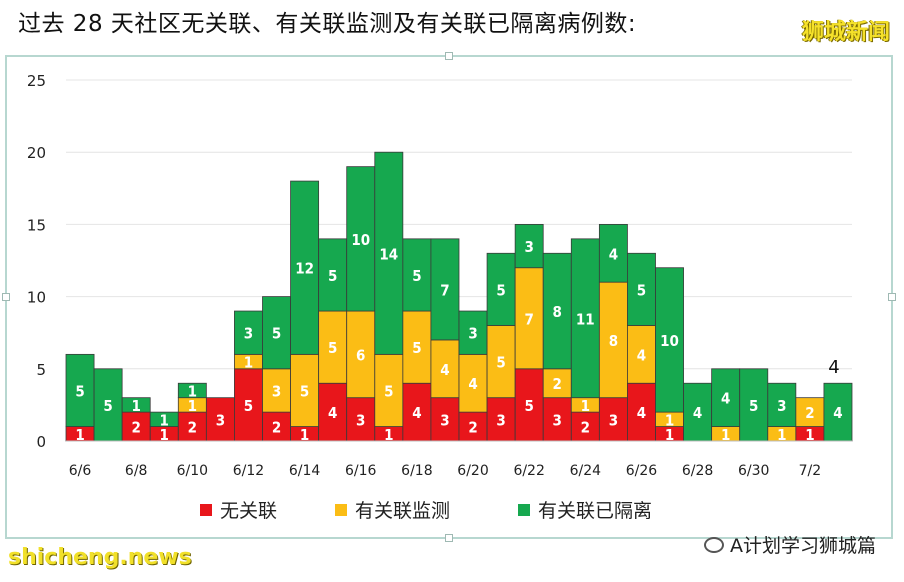 This screenshot has height=582, width=904. I want to click on account-name: A计划学习狮城篇, so click(803, 546).